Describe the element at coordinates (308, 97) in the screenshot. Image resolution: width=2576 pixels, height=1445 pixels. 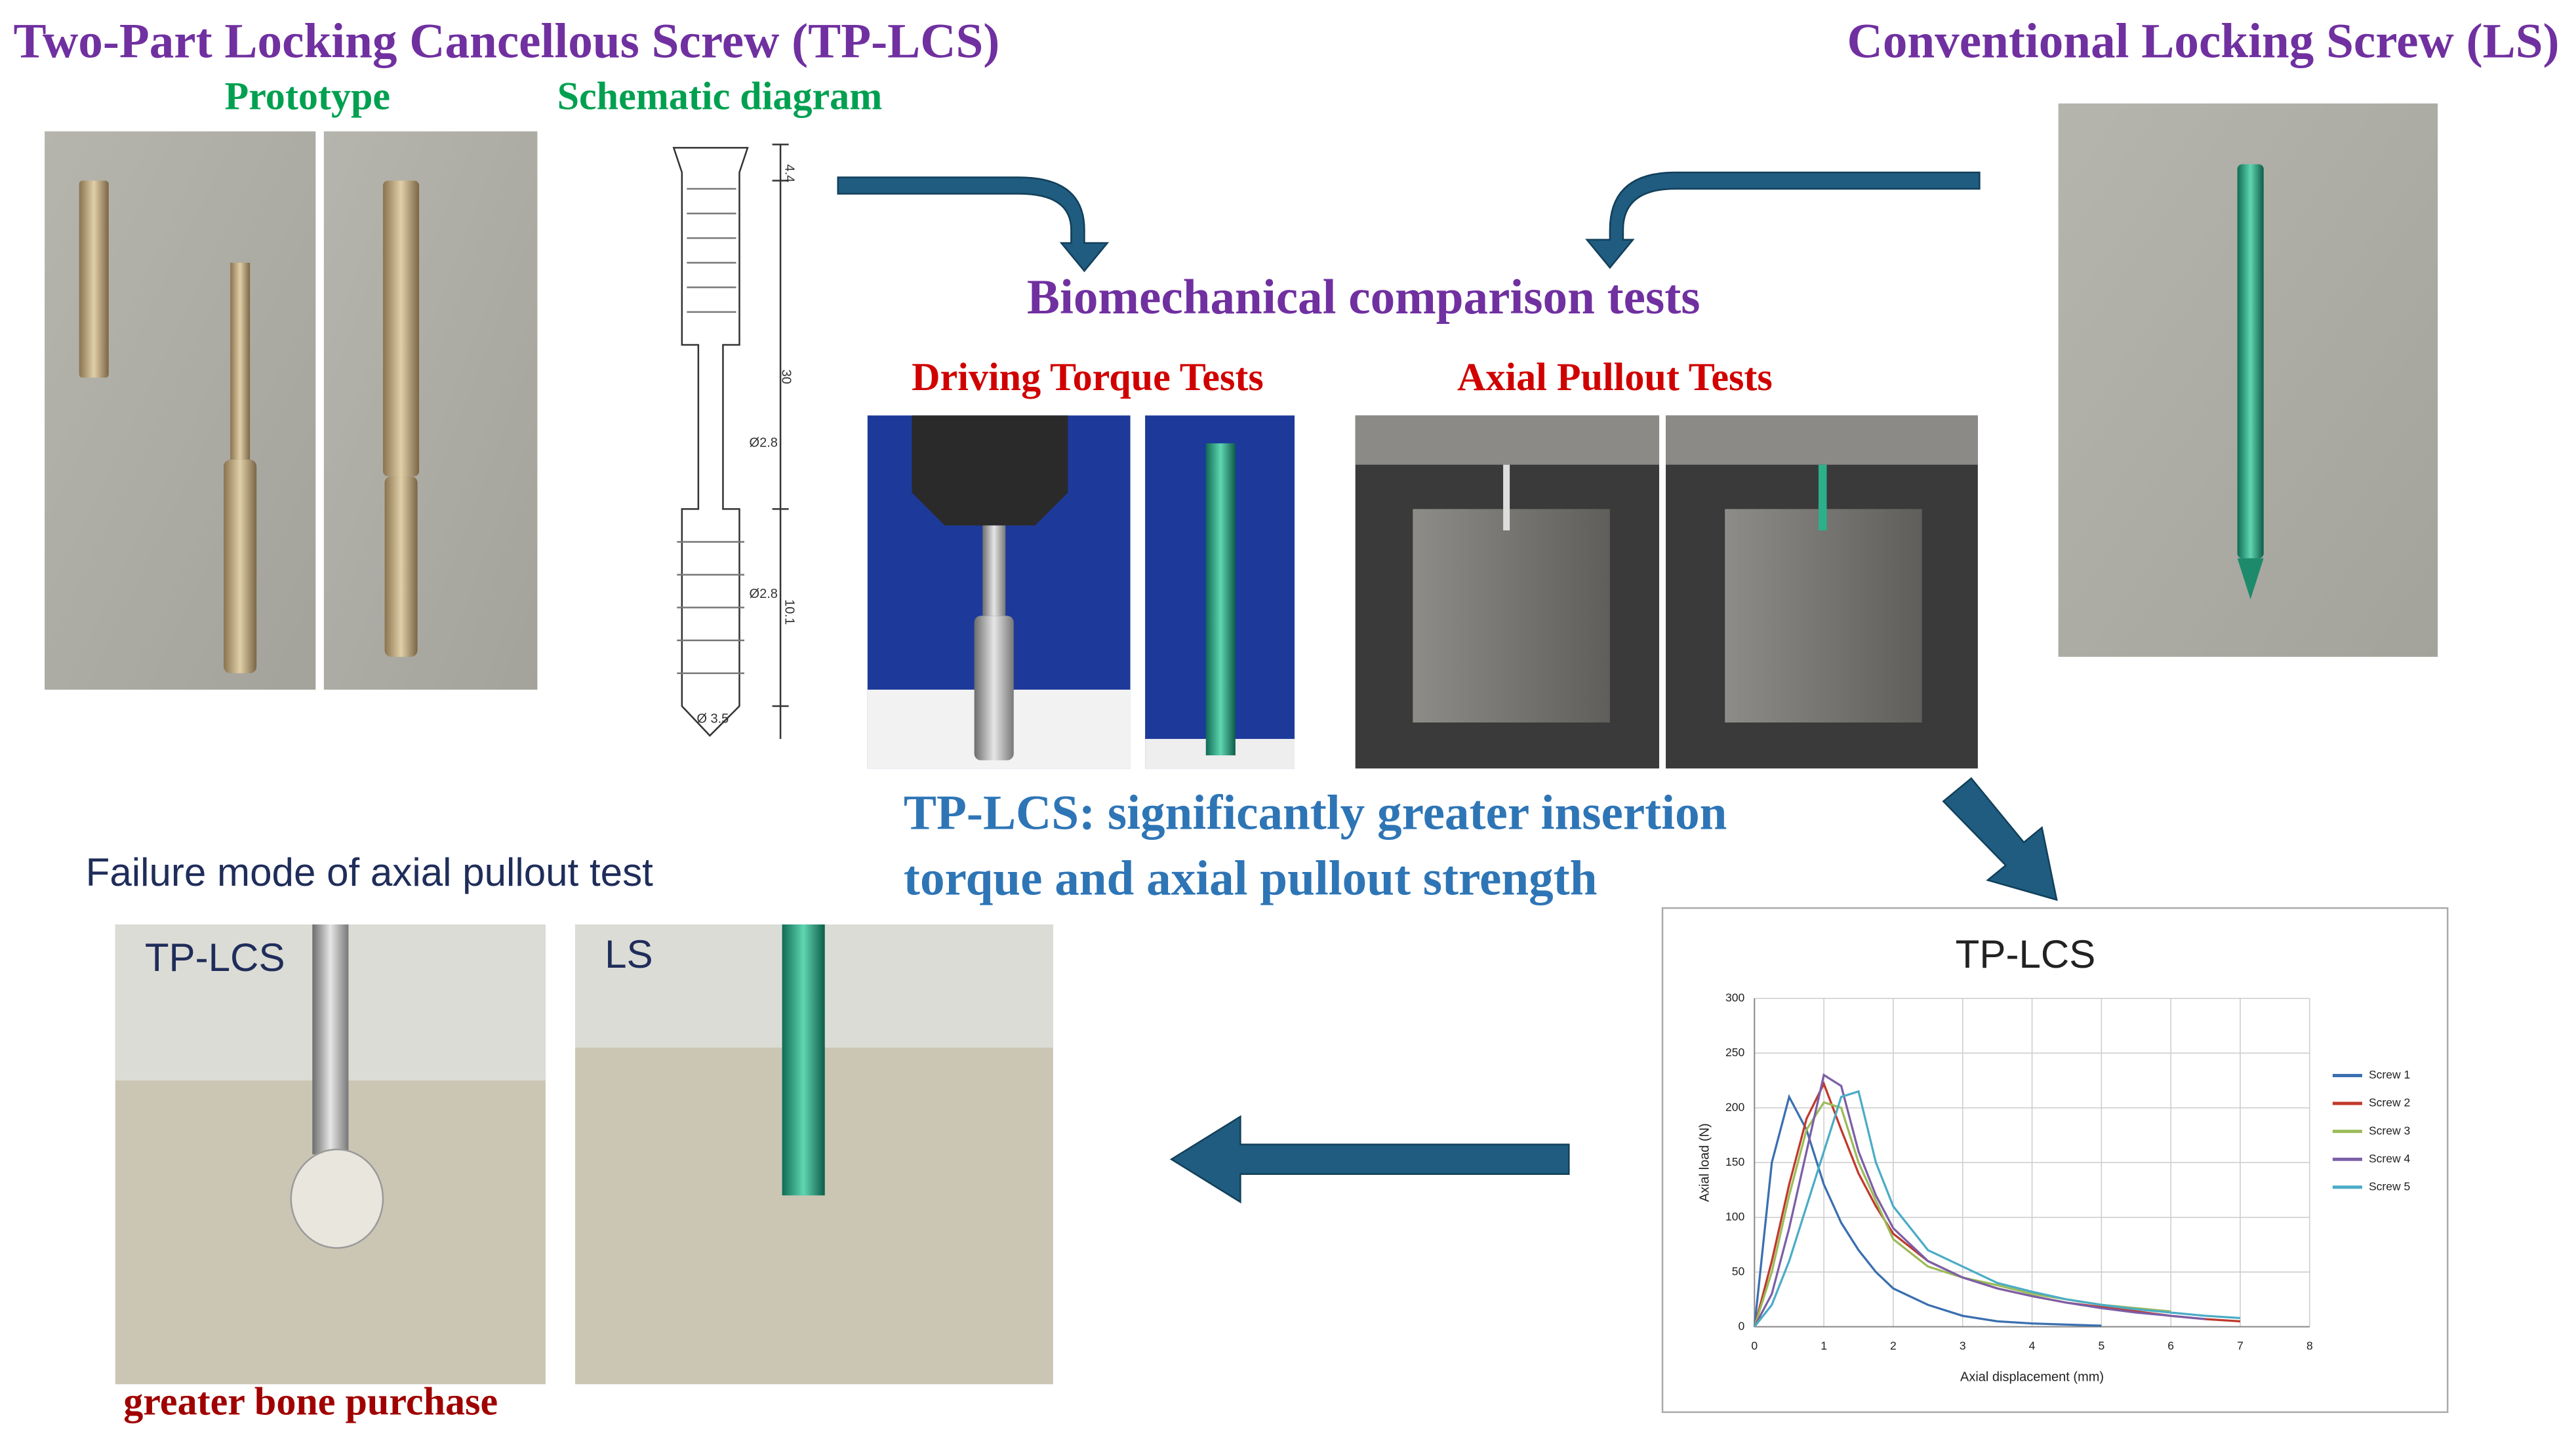
I see `prototype-label: Prototype` at that location.